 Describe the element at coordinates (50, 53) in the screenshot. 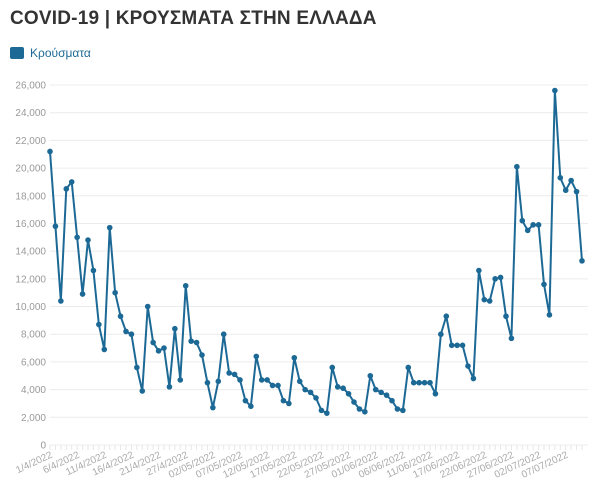

I see `legend: Κρούσματα` at that location.